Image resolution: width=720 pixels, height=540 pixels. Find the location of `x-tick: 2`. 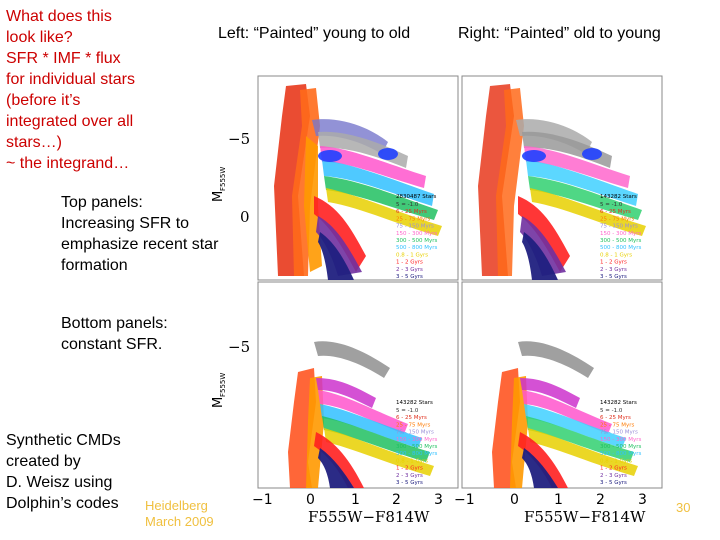

x-tick: 2 is located at coordinates (600, 500).